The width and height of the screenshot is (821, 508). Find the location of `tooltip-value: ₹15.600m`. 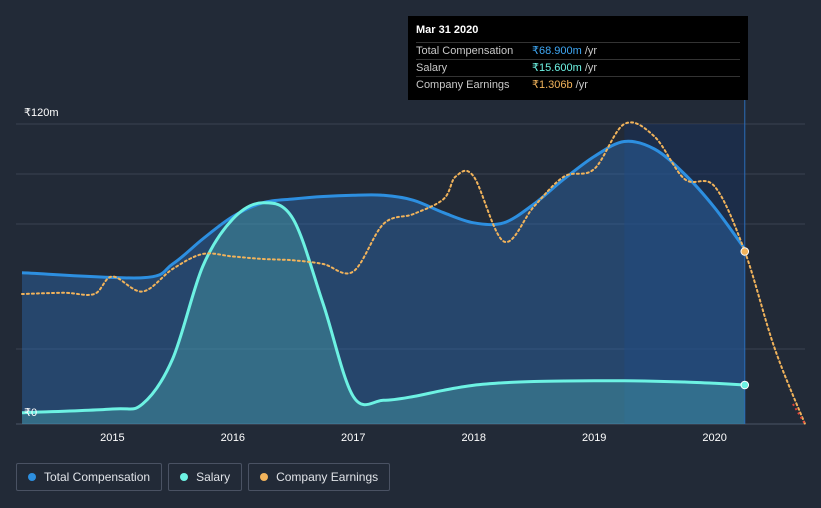

tooltip-value: ₹15.600m is located at coordinates (557, 68).